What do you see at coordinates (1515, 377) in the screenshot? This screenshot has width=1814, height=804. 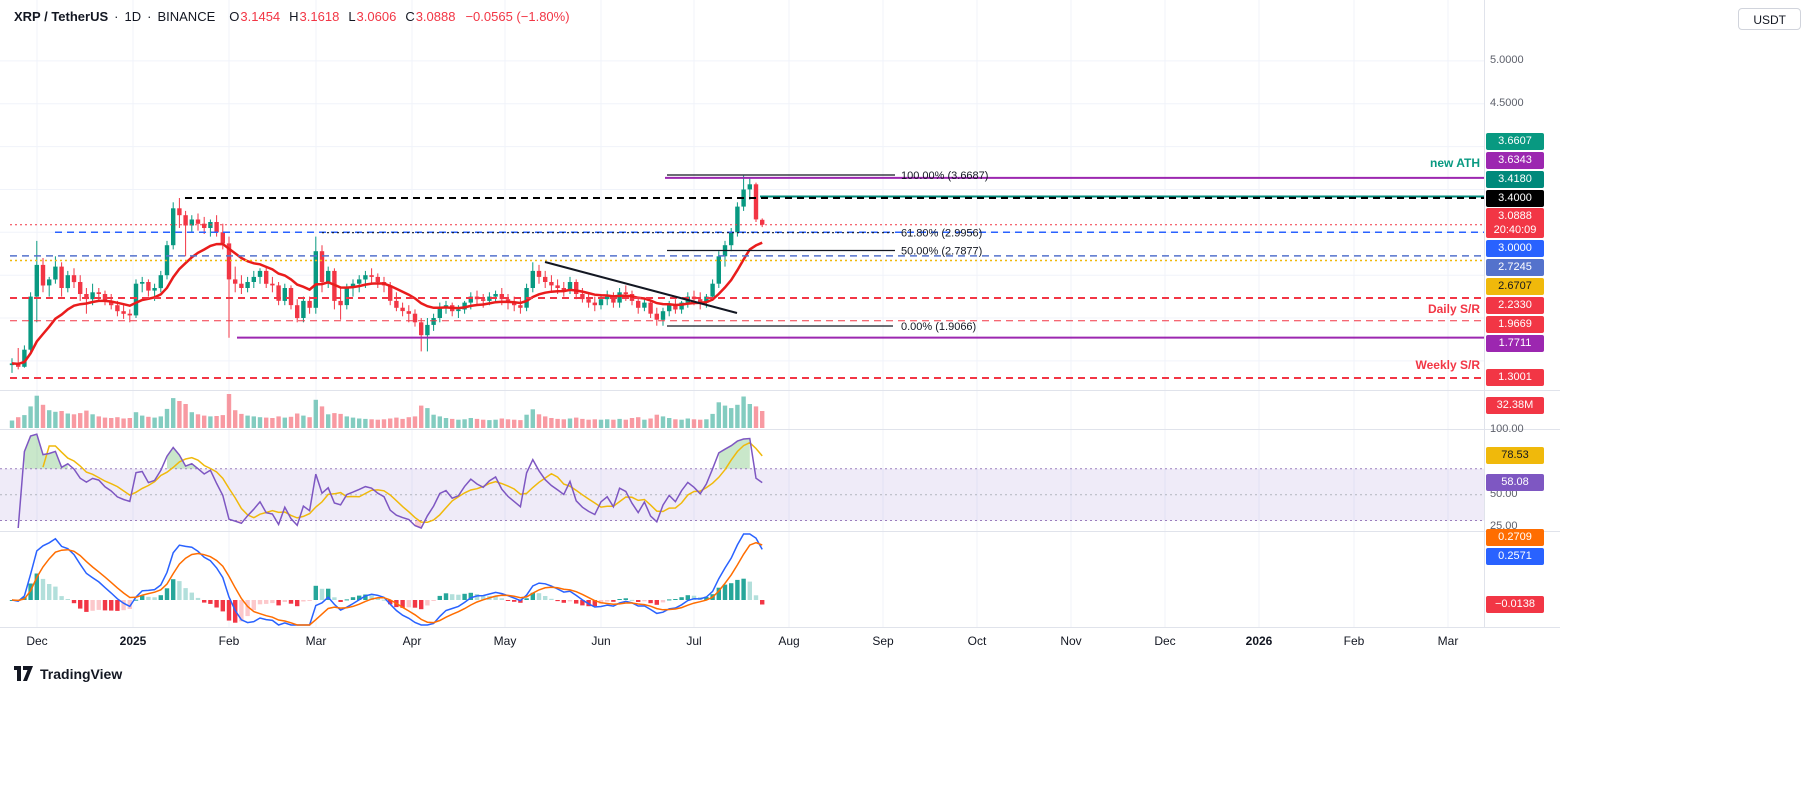 I see `price-badge: 1.3001` at bounding box center [1515, 377].